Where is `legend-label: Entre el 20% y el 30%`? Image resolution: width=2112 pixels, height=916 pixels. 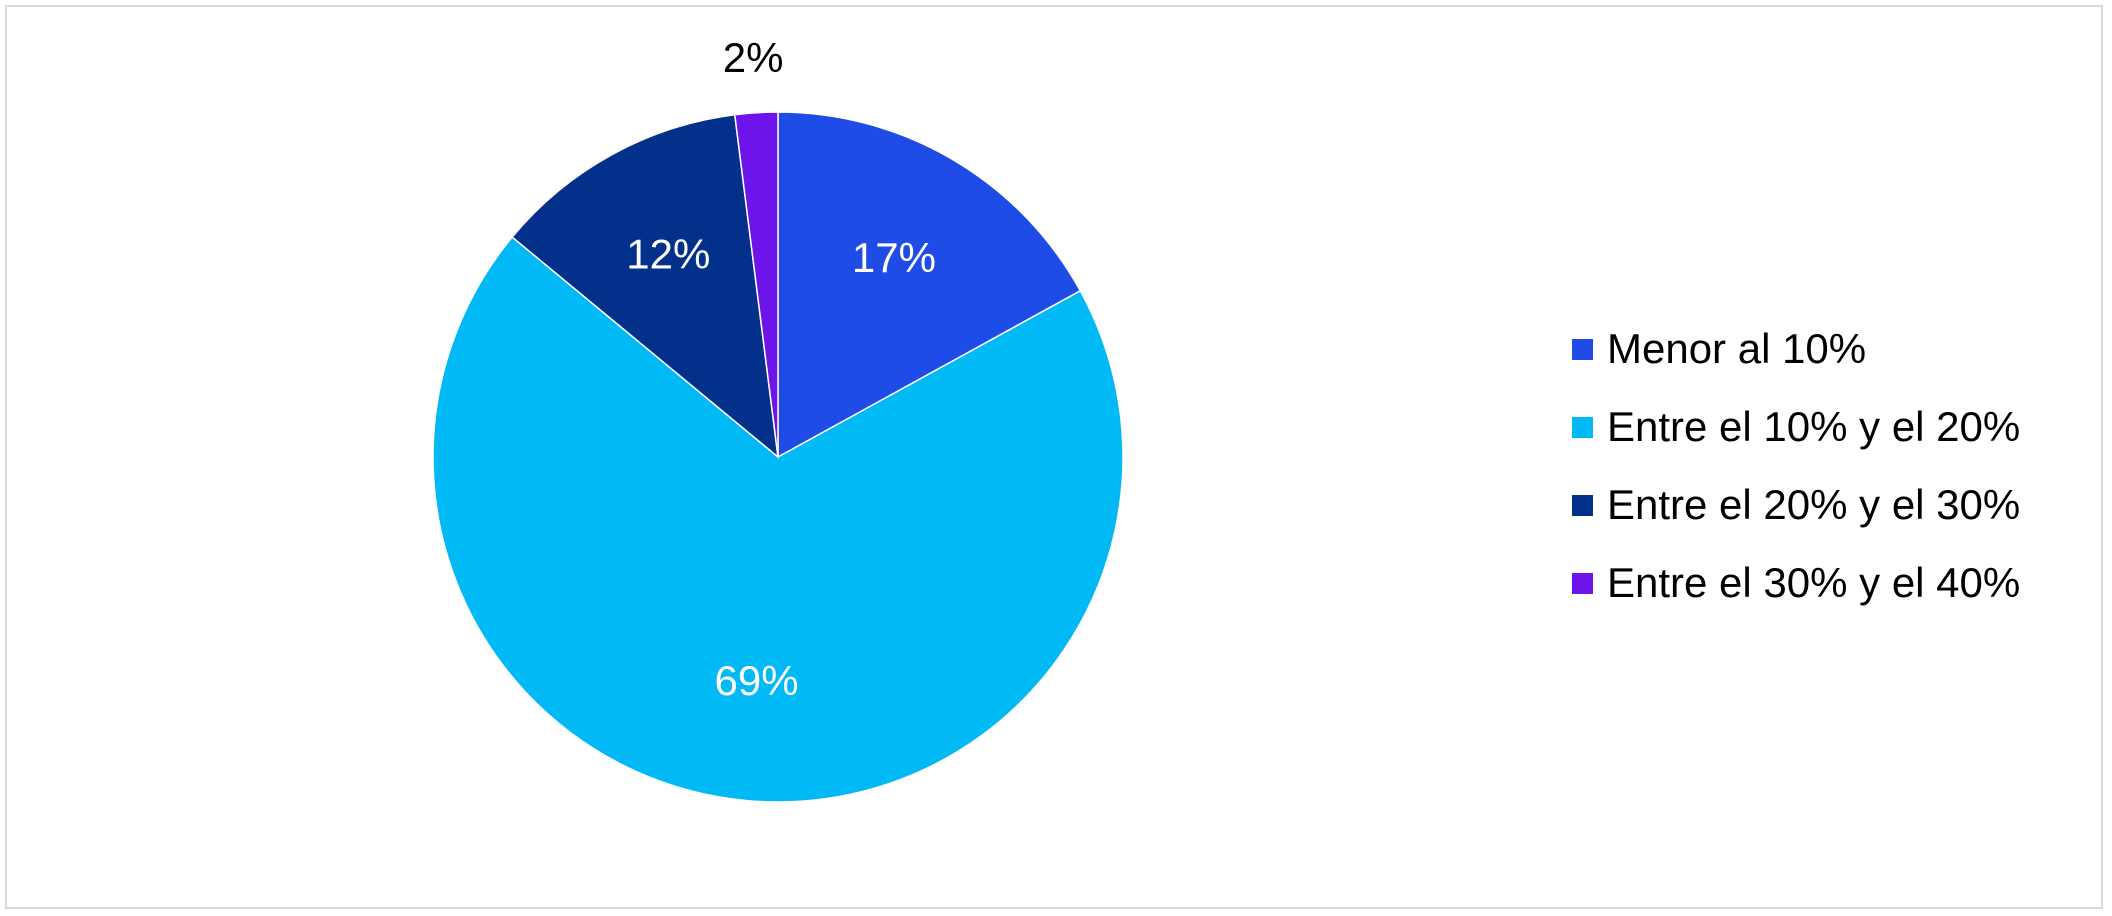
legend-label: Entre el 20% y el 30% is located at coordinates (1814, 504).